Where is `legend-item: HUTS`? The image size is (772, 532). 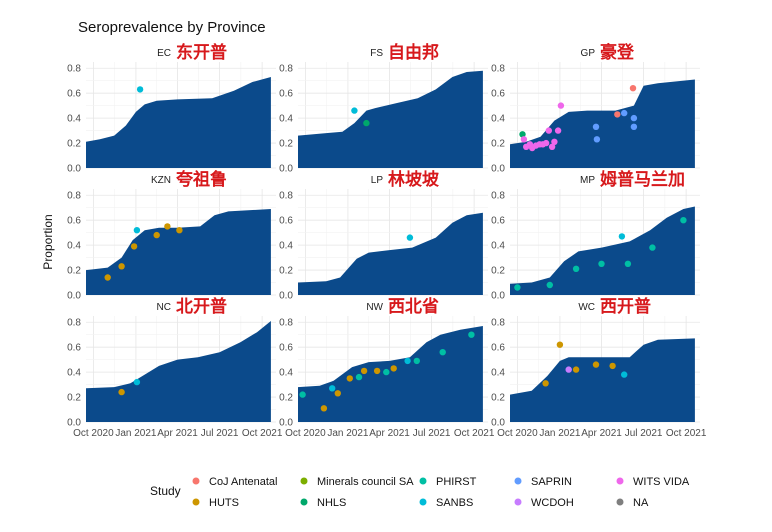 legend-item: HUTS is located at coordinates (215, 503).